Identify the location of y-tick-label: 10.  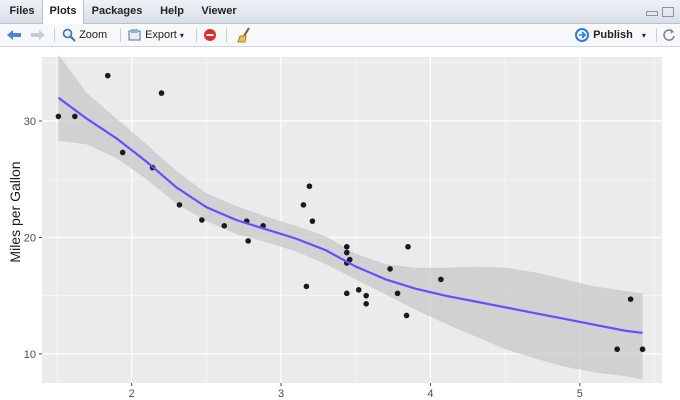
(30, 355).